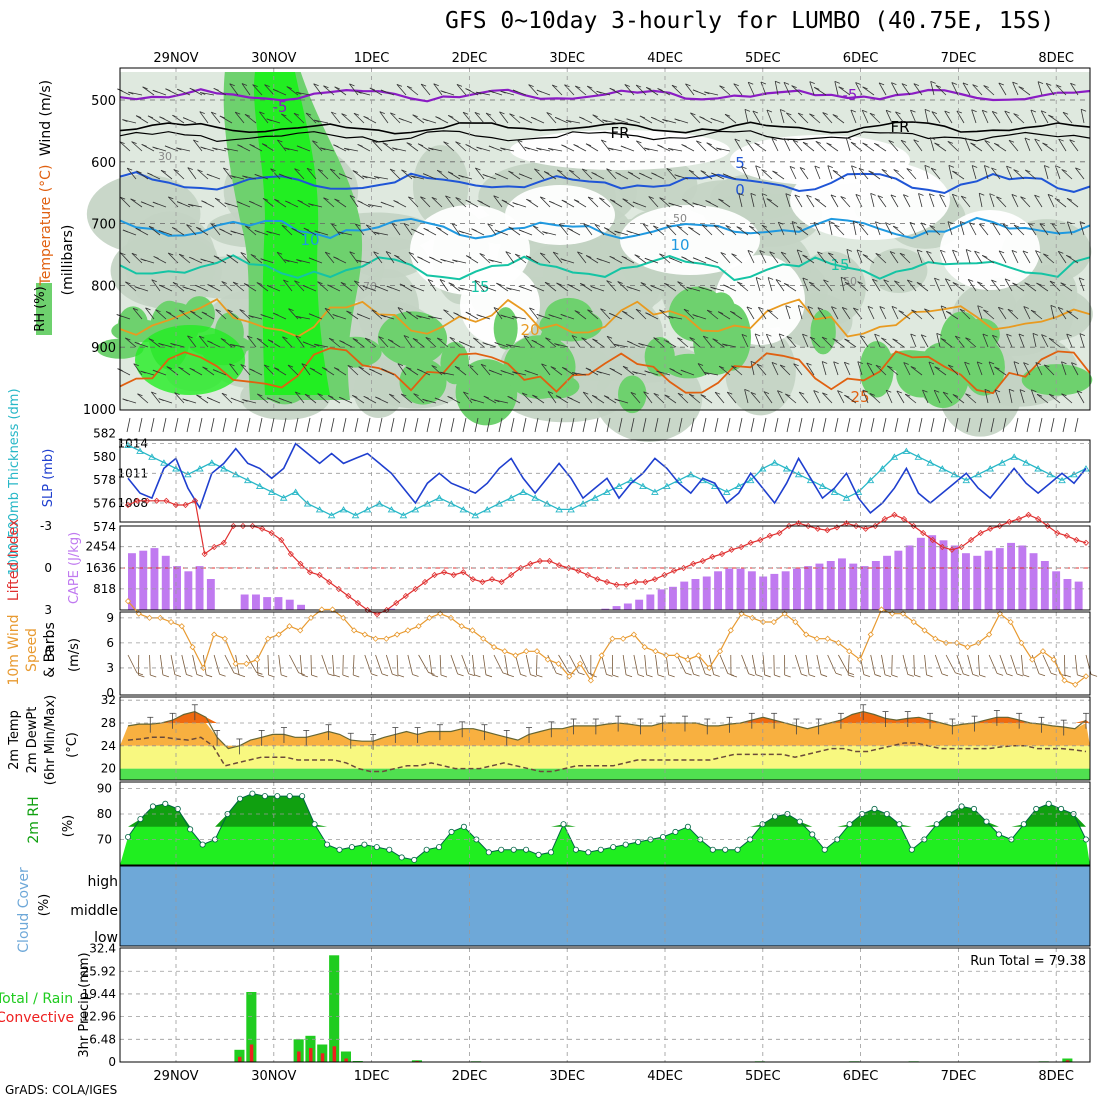 The height and width of the screenshot is (1100, 1100). I want to click on cape-bar, so click(188, 590).